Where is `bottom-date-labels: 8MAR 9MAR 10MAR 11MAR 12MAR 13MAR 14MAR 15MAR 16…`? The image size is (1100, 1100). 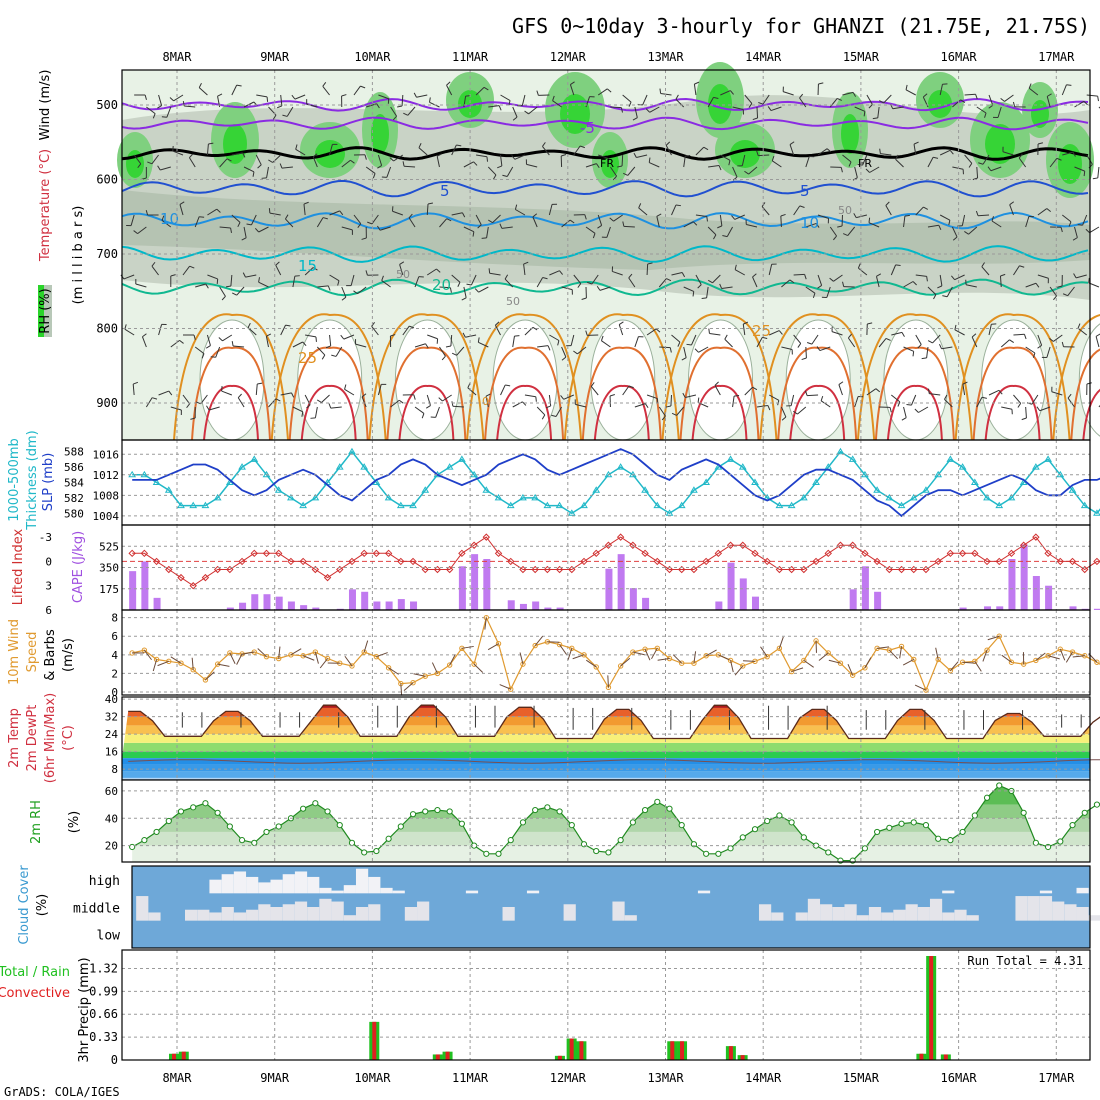 bottom-date-labels: 8MAR 9MAR 10MAR 11MAR 12MAR 13MAR 14MAR 15MAR 16… is located at coordinates (619, 1078).